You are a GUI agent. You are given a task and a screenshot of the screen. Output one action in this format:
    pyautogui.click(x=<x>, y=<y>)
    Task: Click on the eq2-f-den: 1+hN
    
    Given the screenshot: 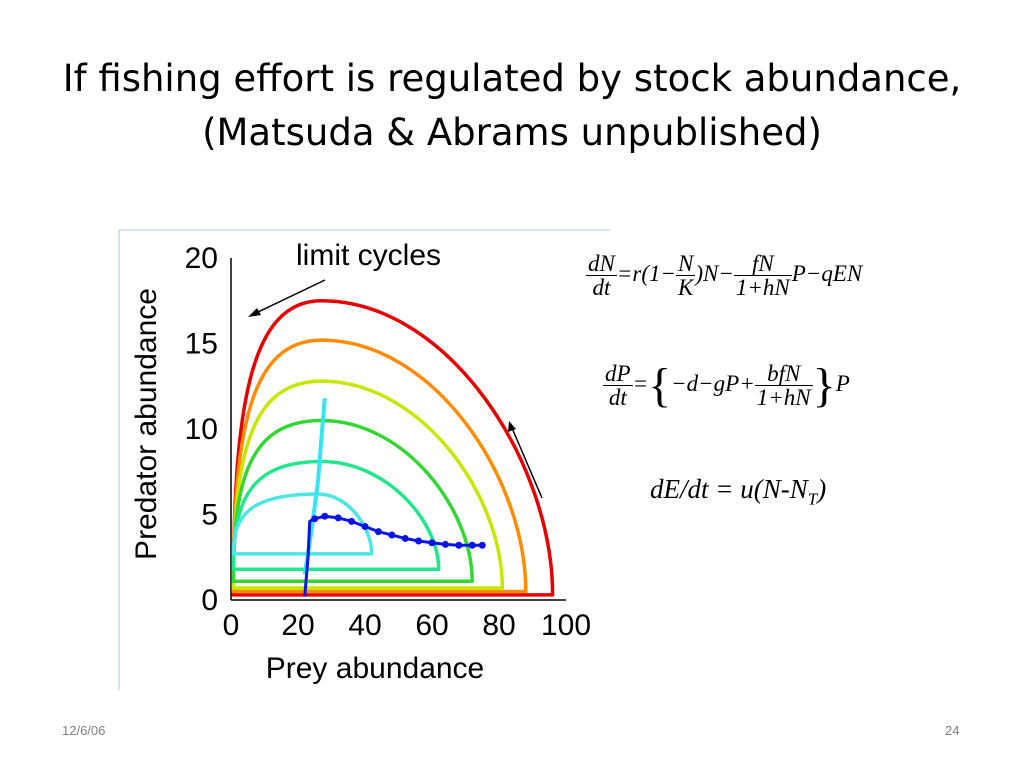 What is the action you would take?
    pyautogui.click(x=783, y=397)
    